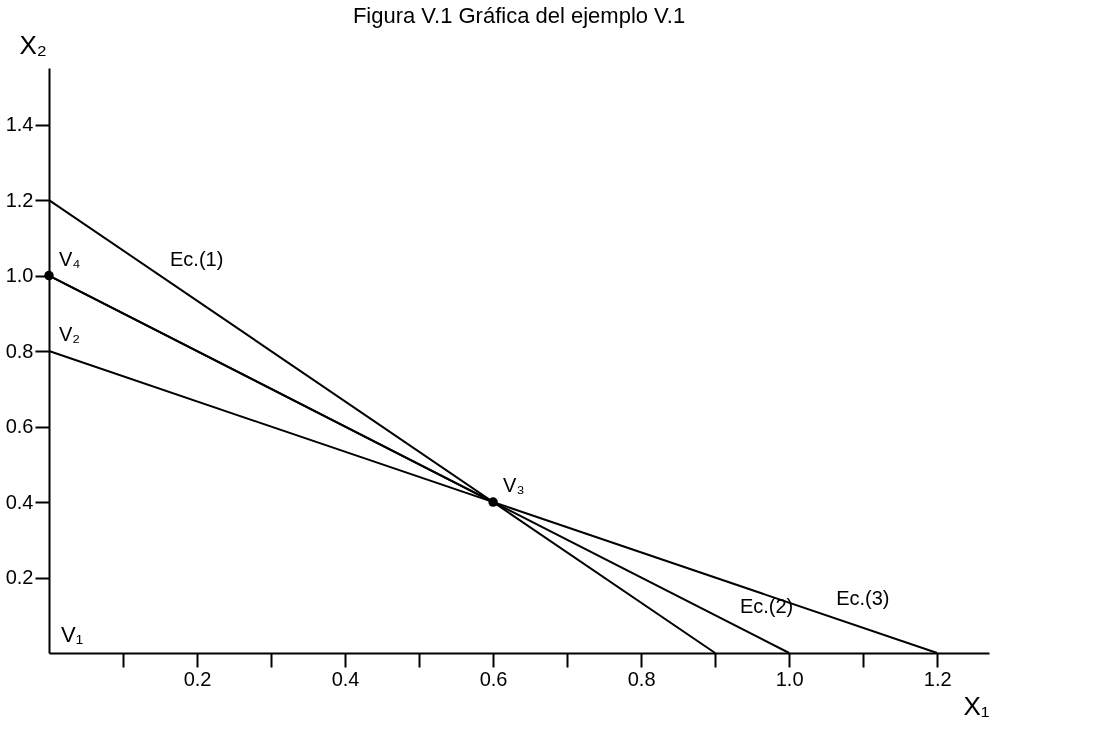 The width and height of the screenshot is (1094, 739). I want to click on y-tick-label: 0.4, so click(19, 501).